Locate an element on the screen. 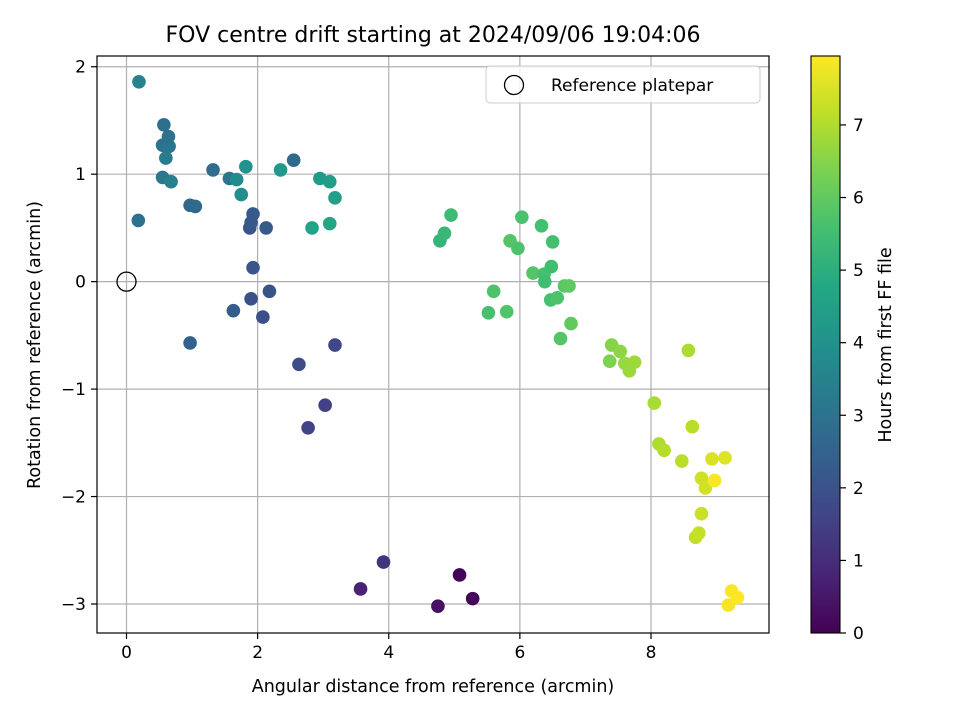 This screenshot has height=725, width=960. x-tick-label: 4 is located at coordinates (388, 653).